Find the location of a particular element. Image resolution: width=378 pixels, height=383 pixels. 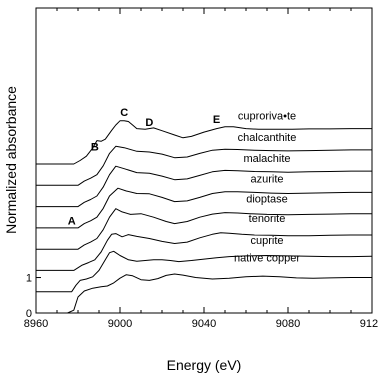

series-label: dioptase is located at coordinates (267, 199).